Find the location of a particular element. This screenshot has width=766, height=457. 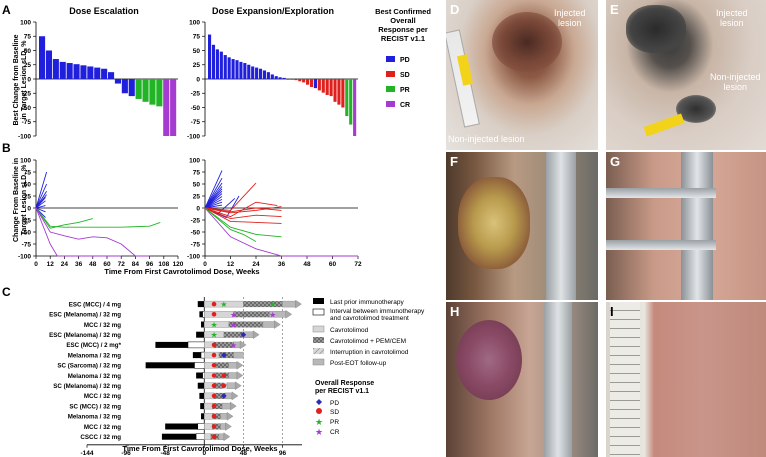

panel-a-left-title: Dose Escalation is located at coordinates (104, 11).